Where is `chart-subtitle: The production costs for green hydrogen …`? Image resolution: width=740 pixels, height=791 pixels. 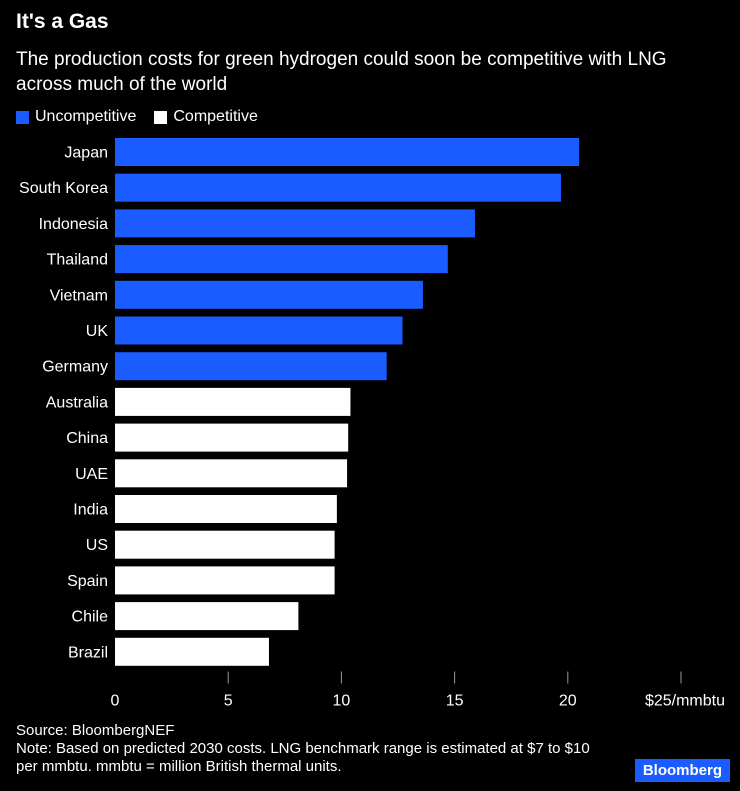 chart-subtitle: The production costs for green hydrogen … is located at coordinates (341, 72).